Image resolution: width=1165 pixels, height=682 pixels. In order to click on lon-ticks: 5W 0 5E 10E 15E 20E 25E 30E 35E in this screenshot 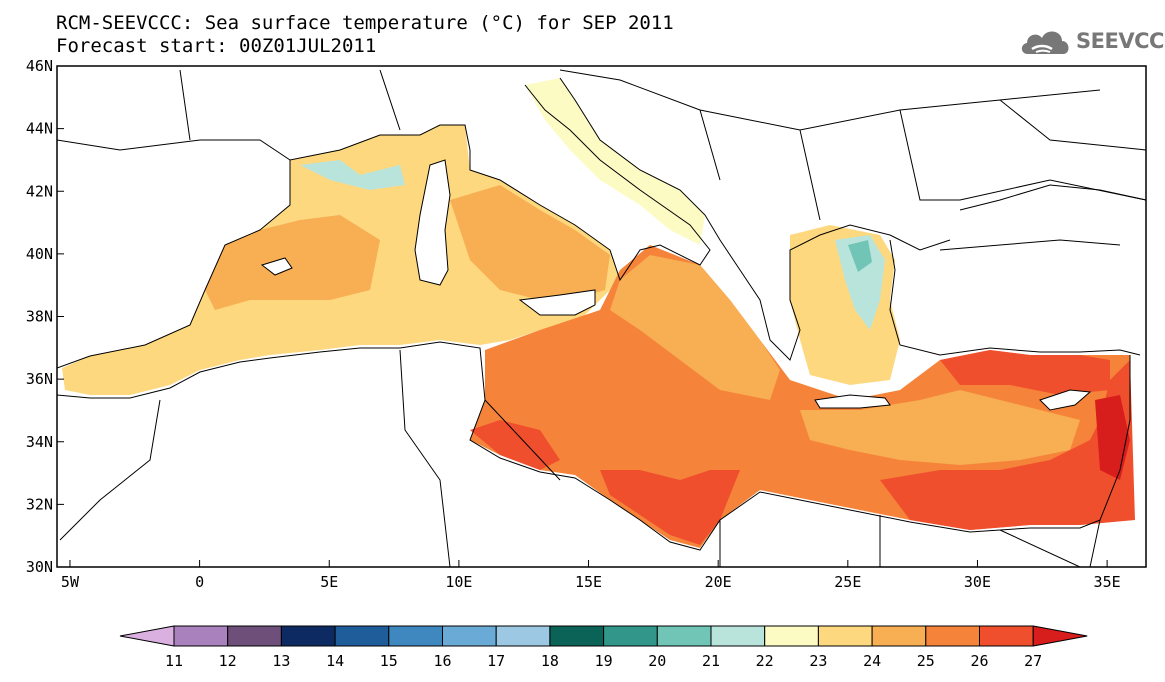, I will do `click(591, 575)`.